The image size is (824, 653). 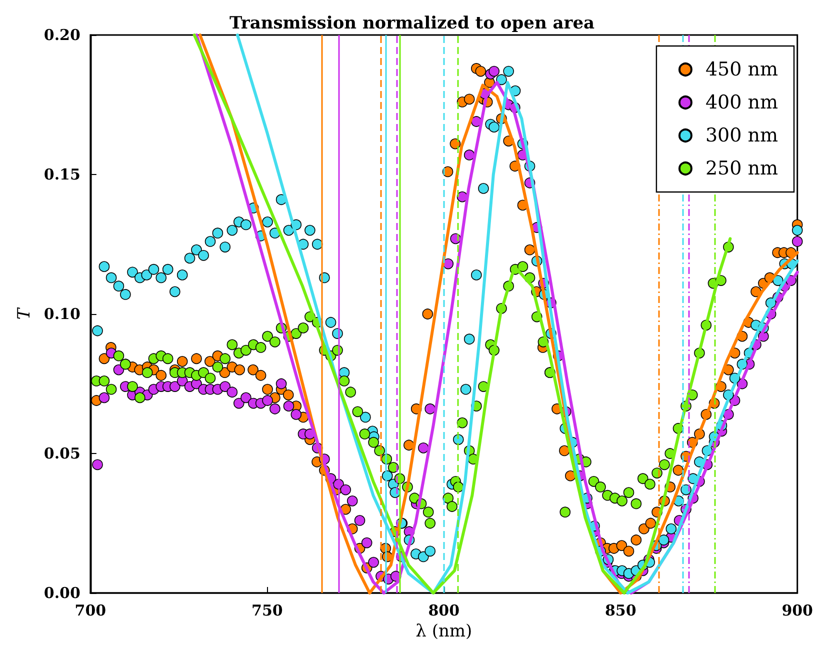 I want to click on chart-title: Transmission normalized to open area, so click(x=412, y=24).